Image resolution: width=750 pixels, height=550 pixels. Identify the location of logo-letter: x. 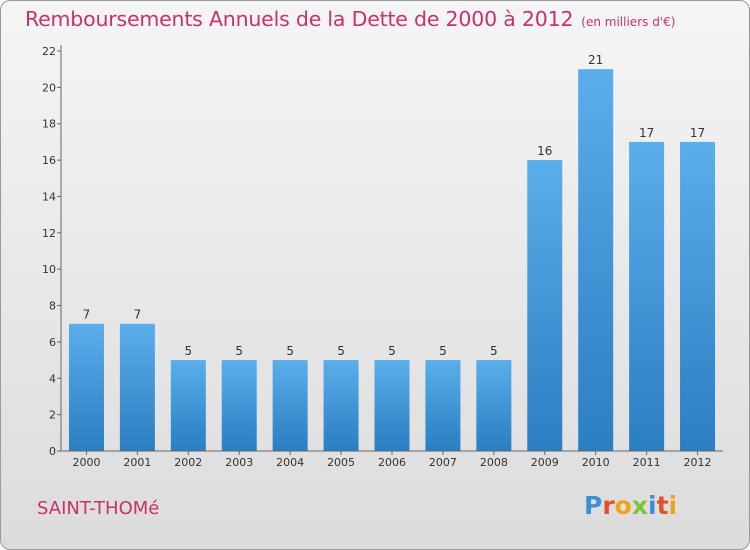
(639, 505).